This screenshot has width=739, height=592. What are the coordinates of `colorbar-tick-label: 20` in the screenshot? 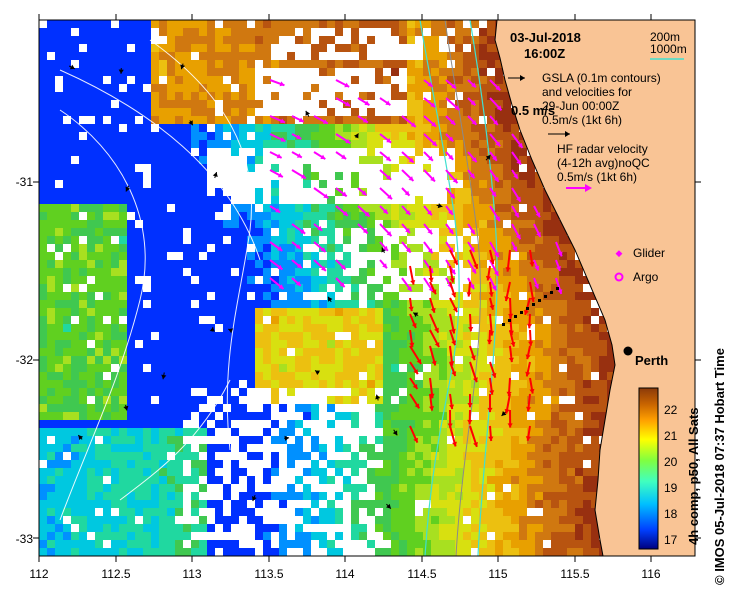 It's located at (671, 462).